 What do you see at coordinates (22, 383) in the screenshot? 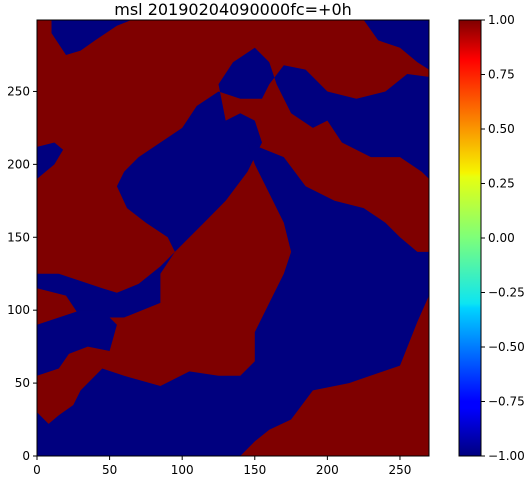
I see `y-tick-label: 50` at bounding box center [22, 383].